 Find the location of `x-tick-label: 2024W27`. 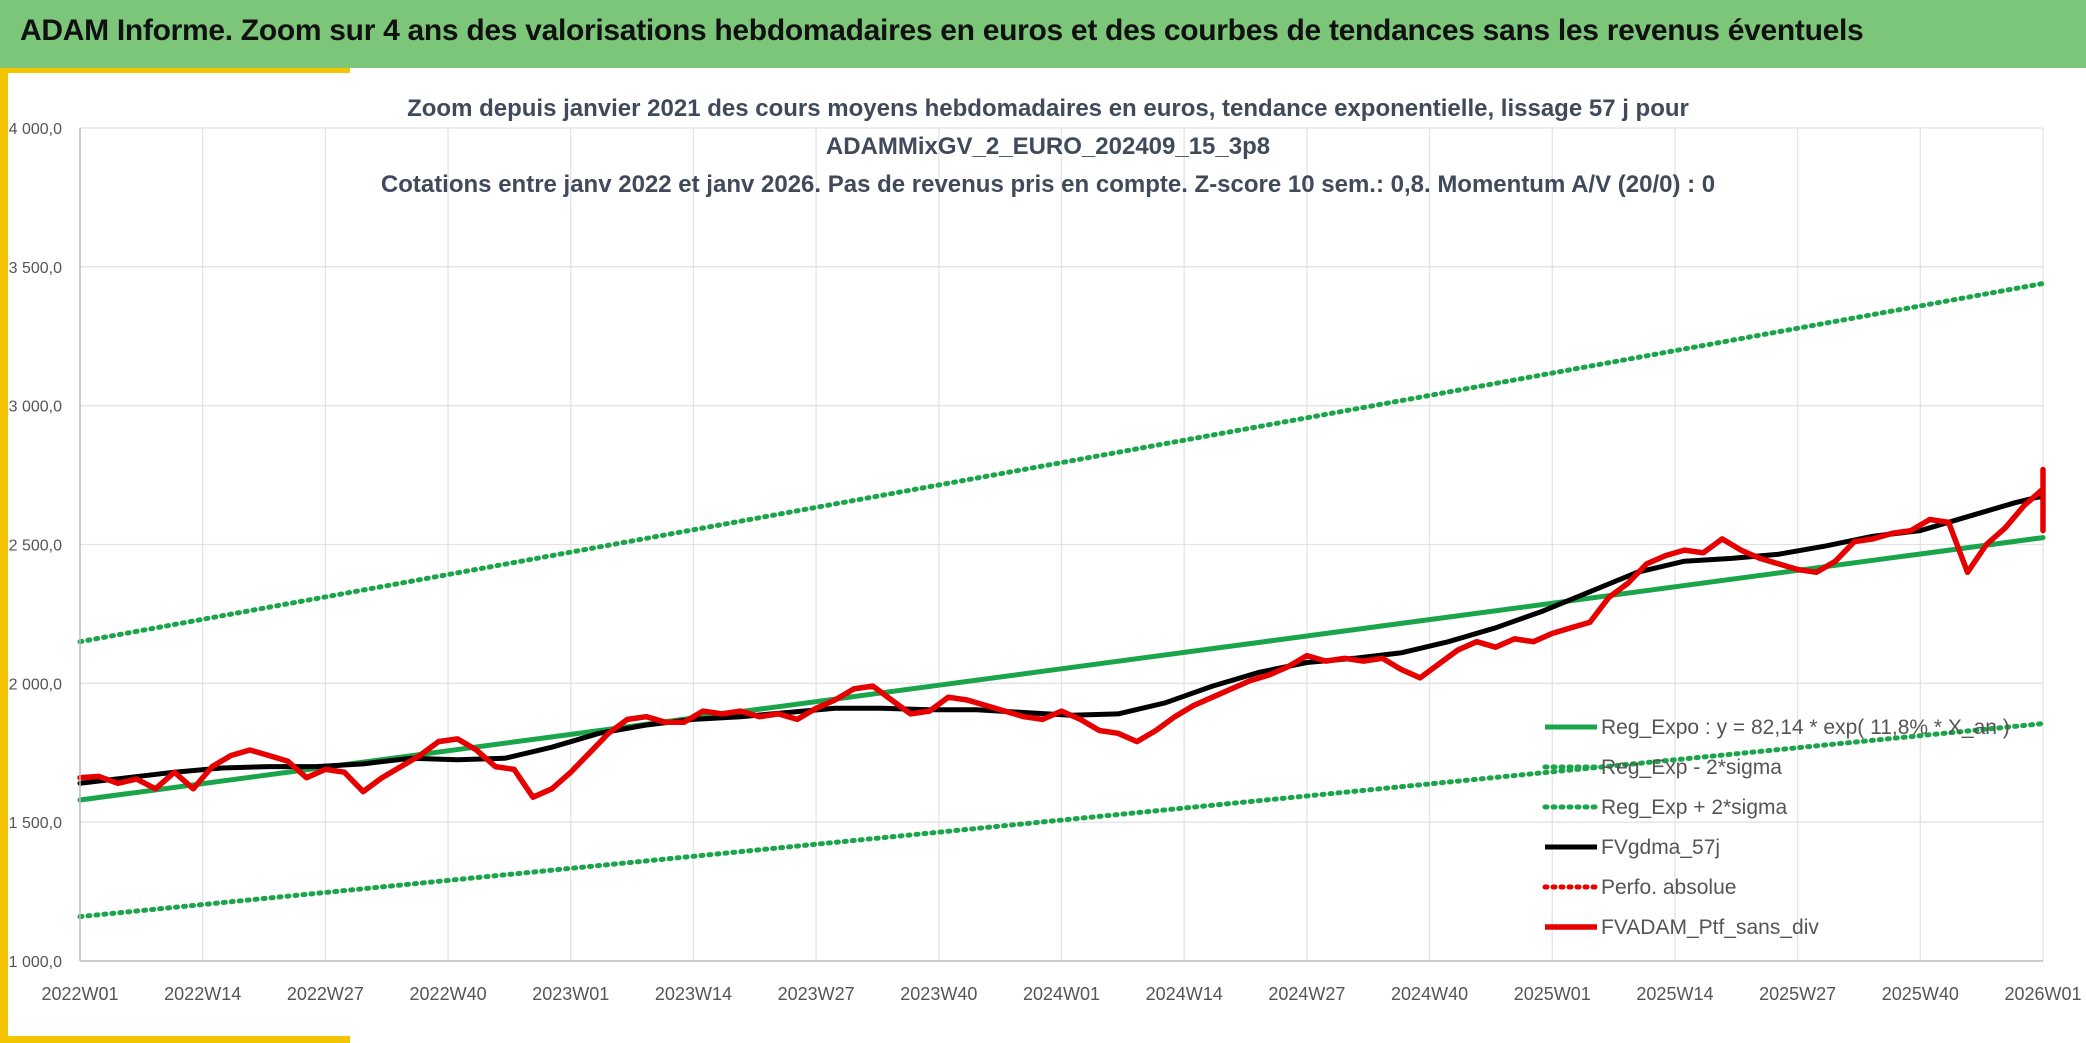

x-tick-label: 2024W27 is located at coordinates (1306, 994).